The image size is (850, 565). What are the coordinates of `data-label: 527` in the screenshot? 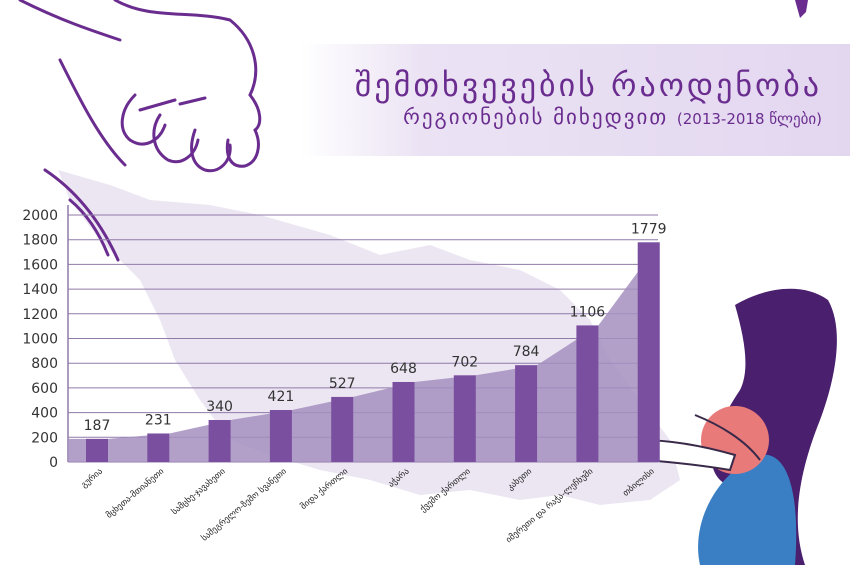 It's located at (342, 384).